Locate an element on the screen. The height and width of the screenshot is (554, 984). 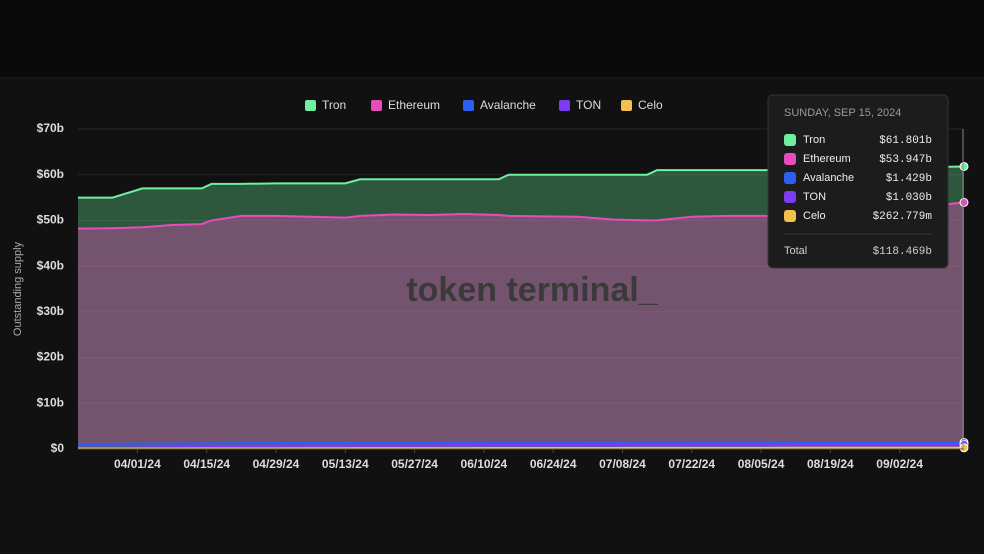
tooltip-date: SUNDAY, SEP 15, 2024 is located at coordinates (842, 113).